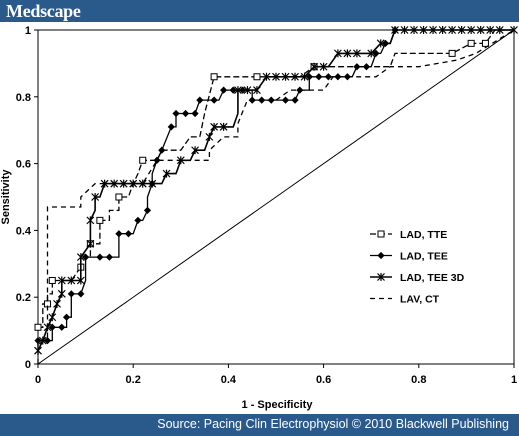 This screenshot has height=436, width=519. I want to click on legend-label-lav-ct: LAV, CT, so click(420, 300).